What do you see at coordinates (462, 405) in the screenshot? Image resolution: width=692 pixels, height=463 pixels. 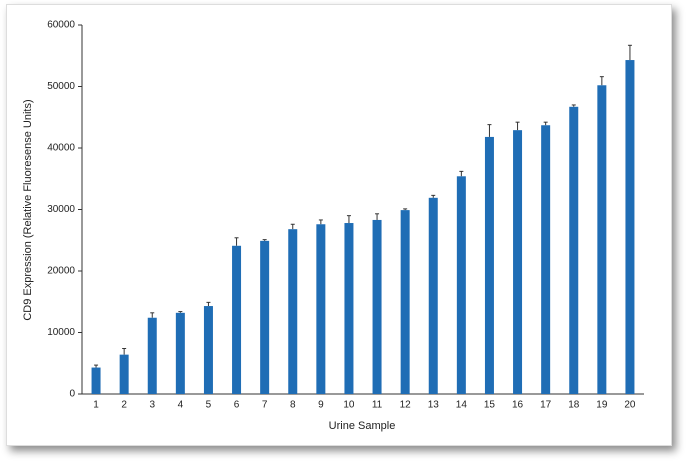 I see `x-tick-label: 14` at bounding box center [462, 405].